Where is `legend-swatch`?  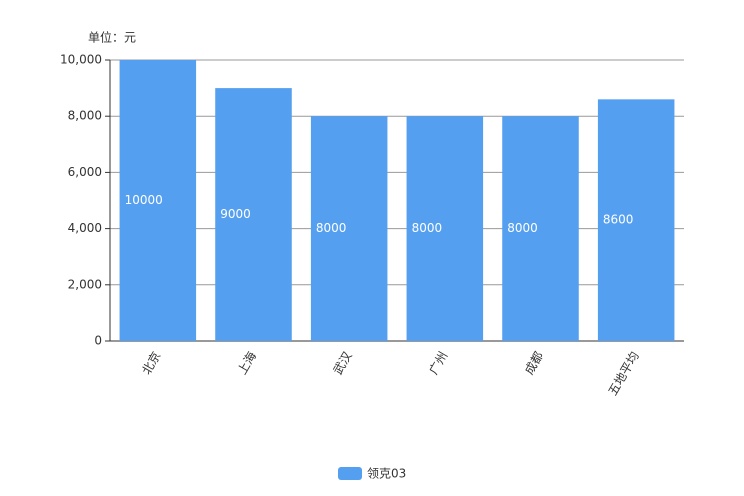
legend-swatch is located at coordinates (350, 473).